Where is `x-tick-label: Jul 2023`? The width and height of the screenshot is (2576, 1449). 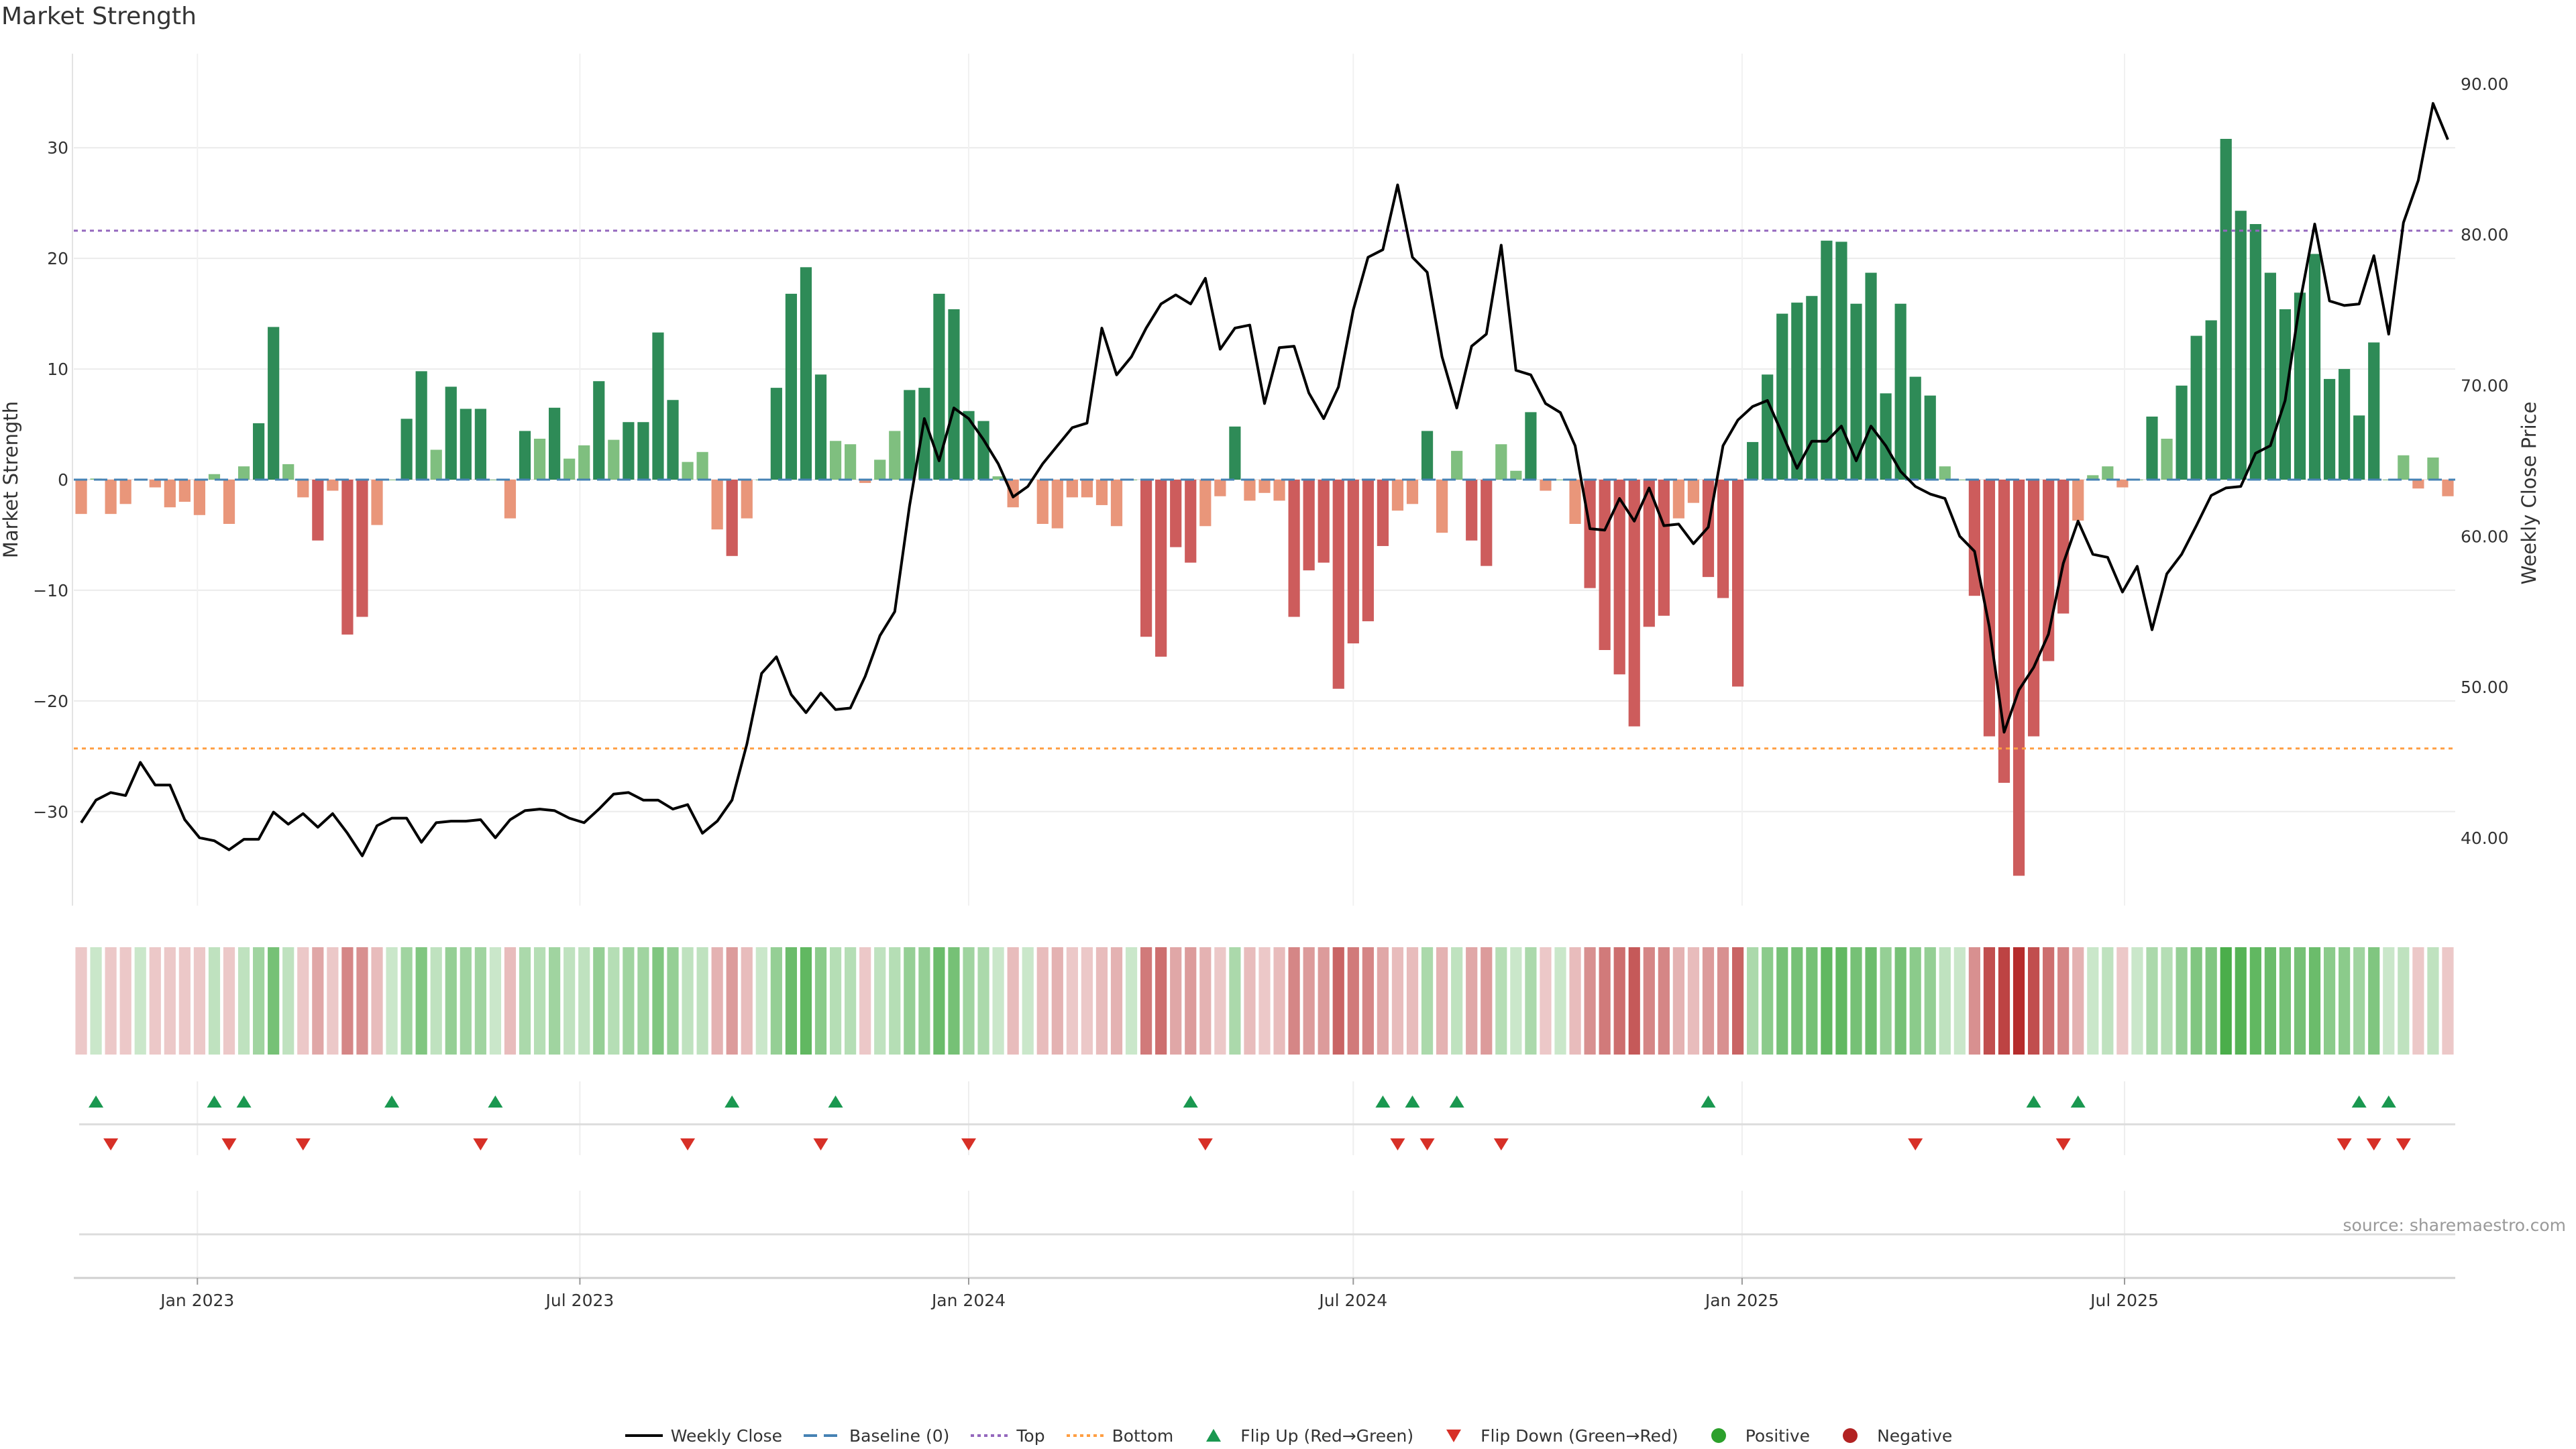
x-tick-label: Jul 2023 is located at coordinates (579, 1300).